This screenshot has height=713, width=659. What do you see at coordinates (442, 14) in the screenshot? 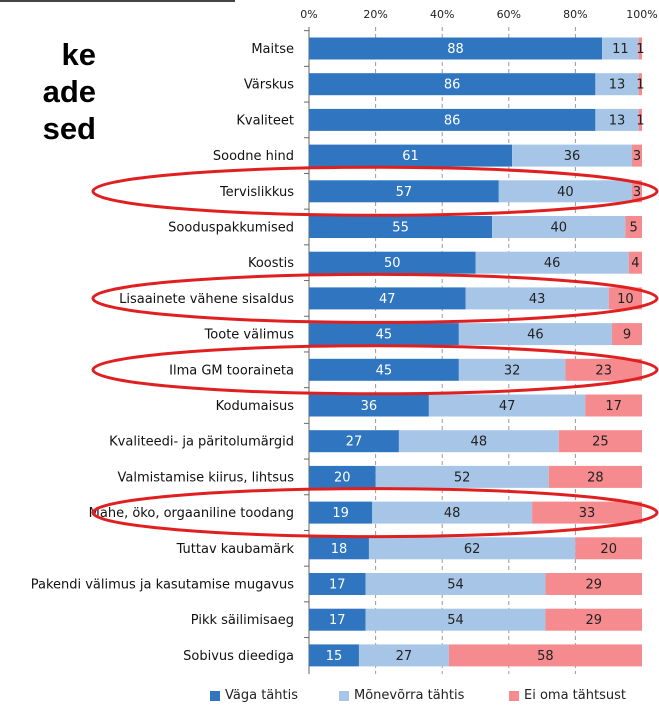
I see `x-tick-label: 40%` at bounding box center [442, 14].